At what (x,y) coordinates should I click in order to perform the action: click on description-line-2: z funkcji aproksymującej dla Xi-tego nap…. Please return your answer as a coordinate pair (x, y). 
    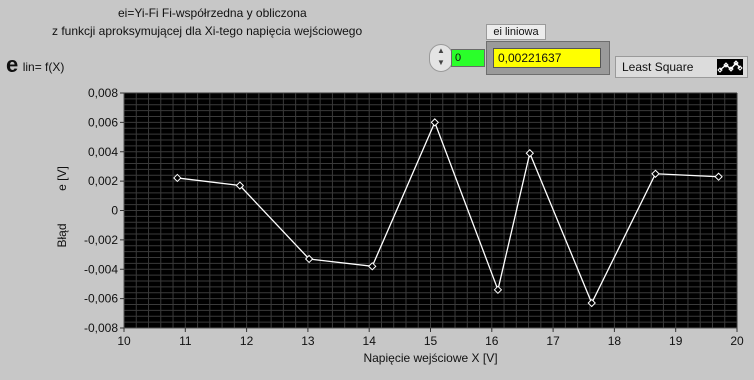
    Looking at the image, I should click on (207, 31).